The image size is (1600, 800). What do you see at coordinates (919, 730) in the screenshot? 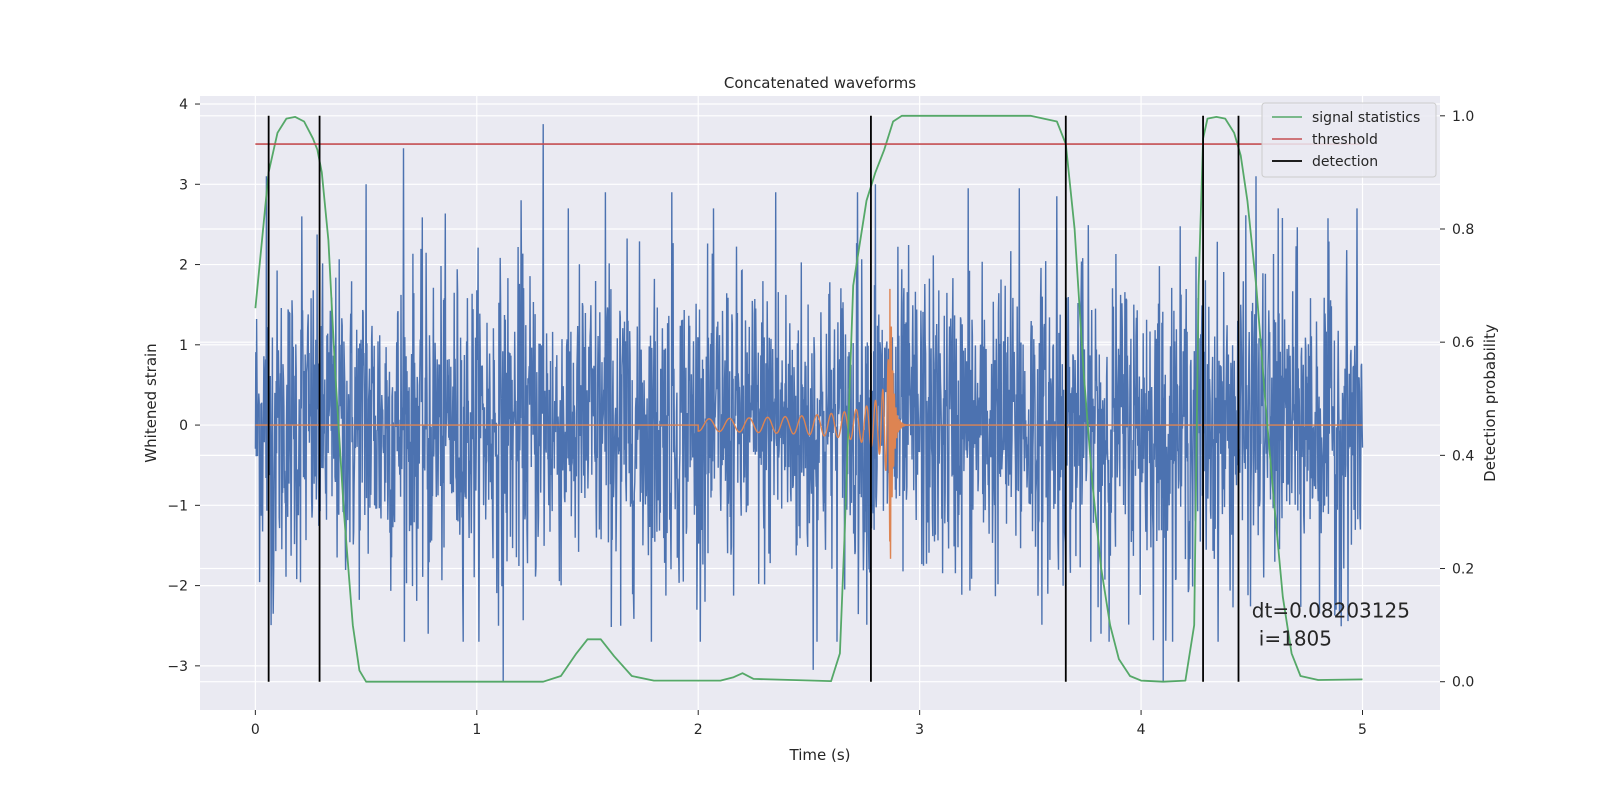
I see `x-tick-label: 3` at bounding box center [919, 730].